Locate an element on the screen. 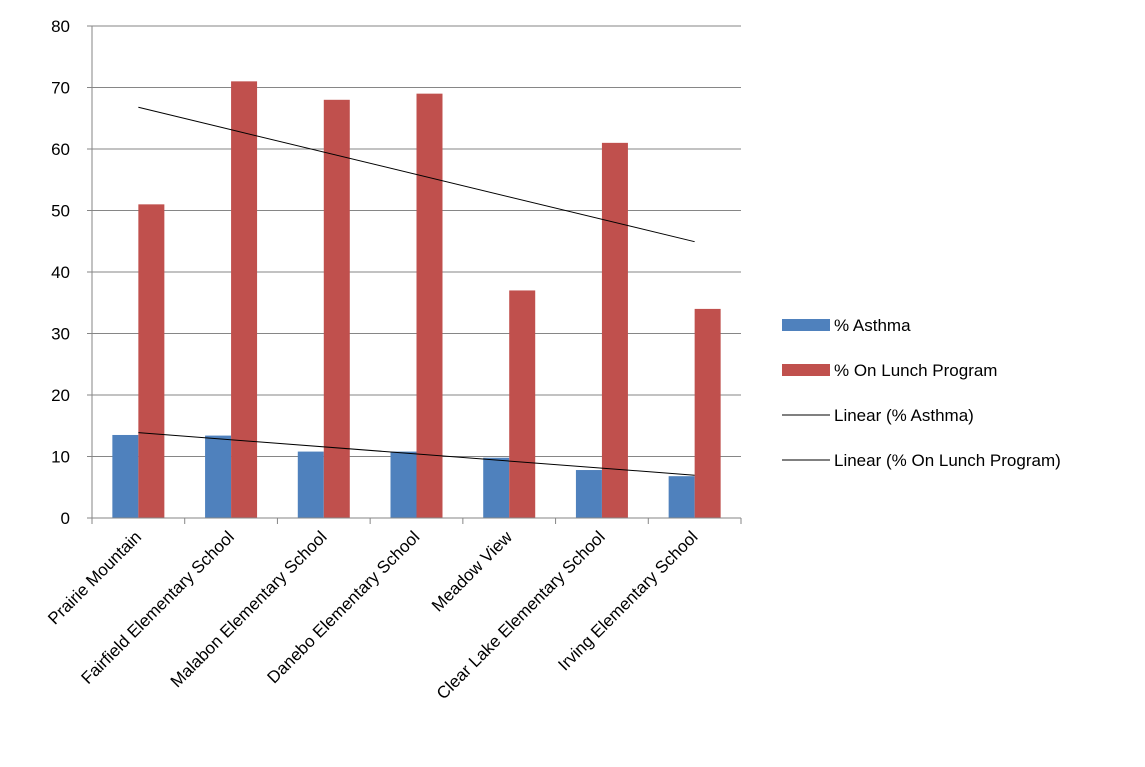  y-tick-labels: 0 10 20 30 40 50 60 70 80 is located at coordinates (60, 272).